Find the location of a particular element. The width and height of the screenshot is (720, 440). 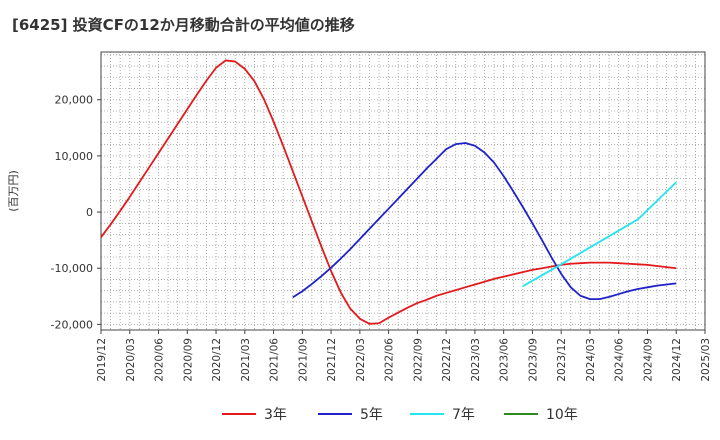

x-tick-label: 2020/03 is located at coordinates (131, 360).